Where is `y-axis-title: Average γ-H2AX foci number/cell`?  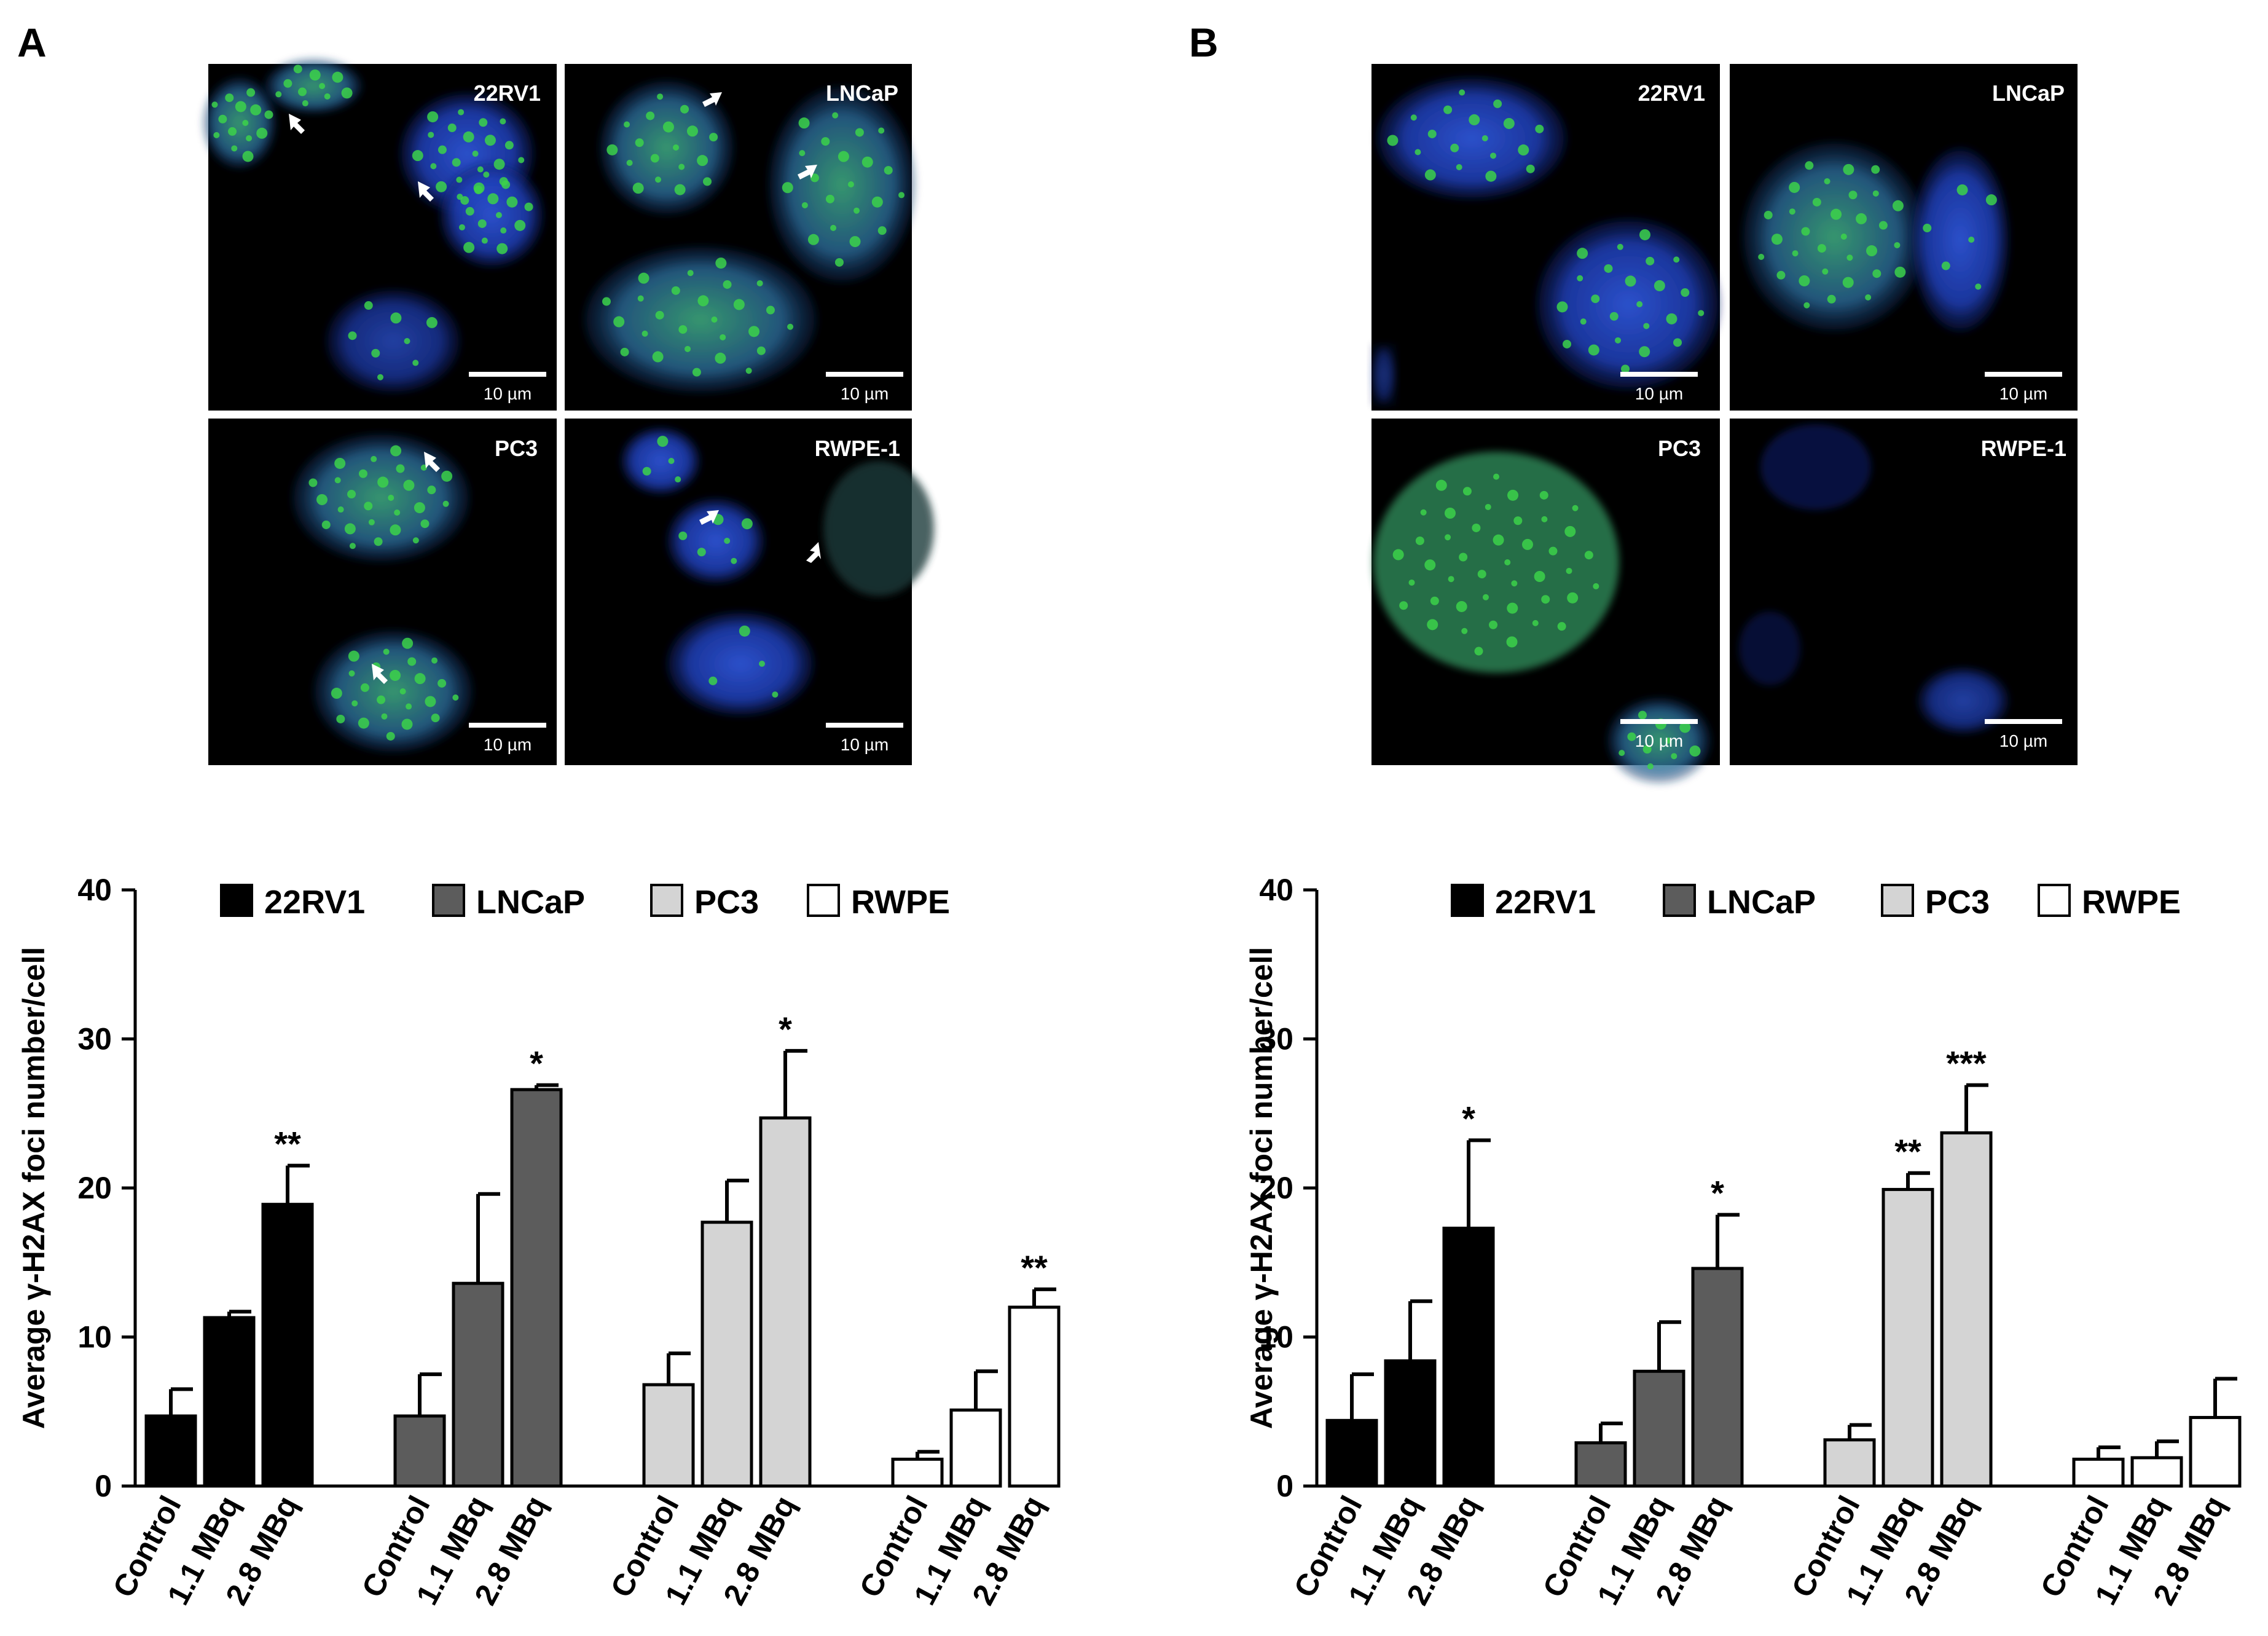
y-axis-title: Average γ-H2AX foci number/cell is located at coordinates (1261, 1188).